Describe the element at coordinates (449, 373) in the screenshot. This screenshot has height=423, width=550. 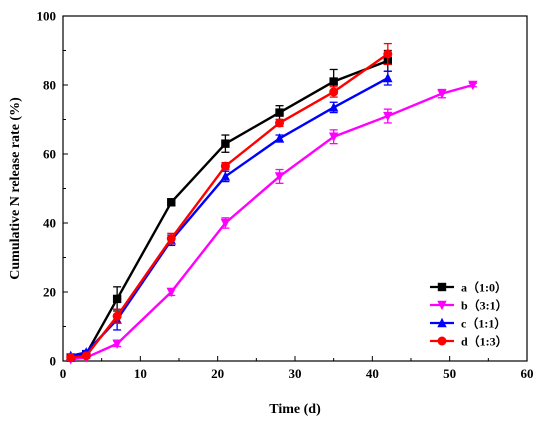
I see `x-tick-label: 50` at that location.